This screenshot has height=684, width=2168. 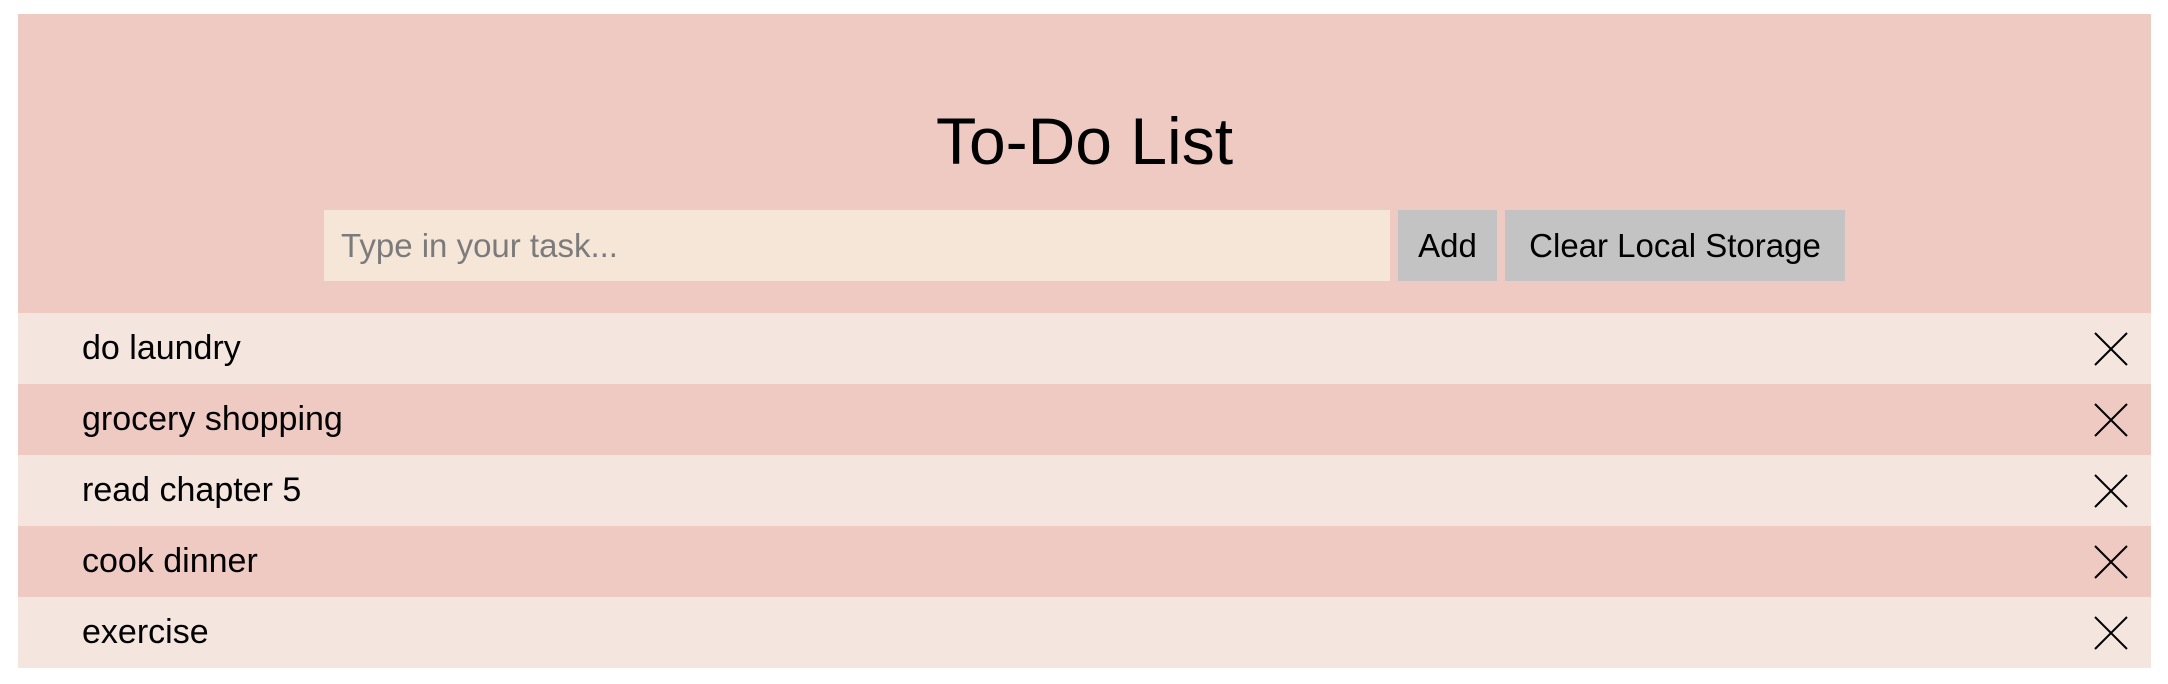 I want to click on list-item: exercise, so click(x=1084, y=632).